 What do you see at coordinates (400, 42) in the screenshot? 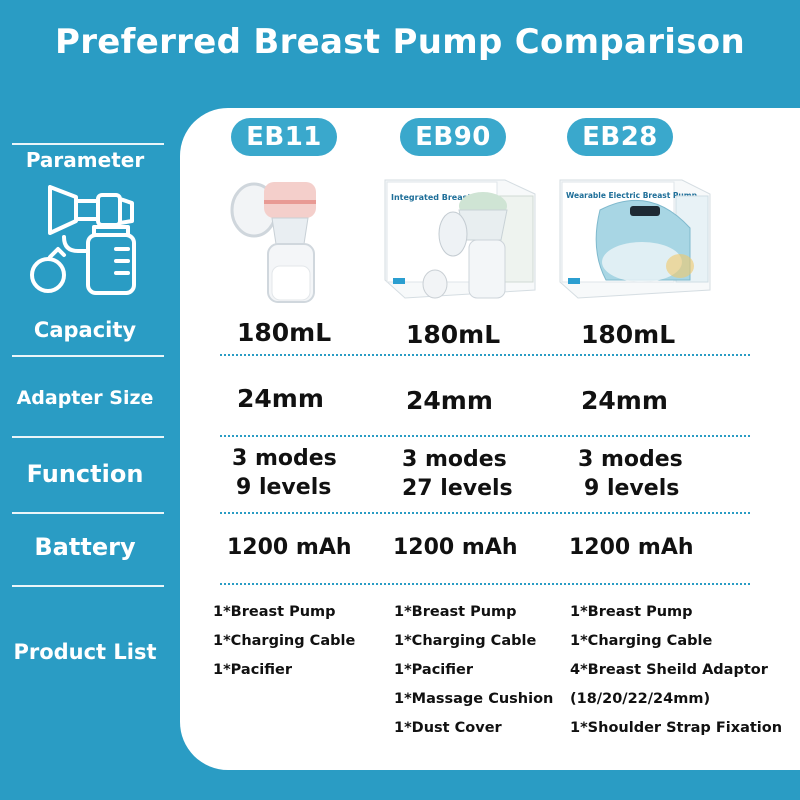
I see `page-title: Preferred Breast Pump Comparison` at bounding box center [400, 42].